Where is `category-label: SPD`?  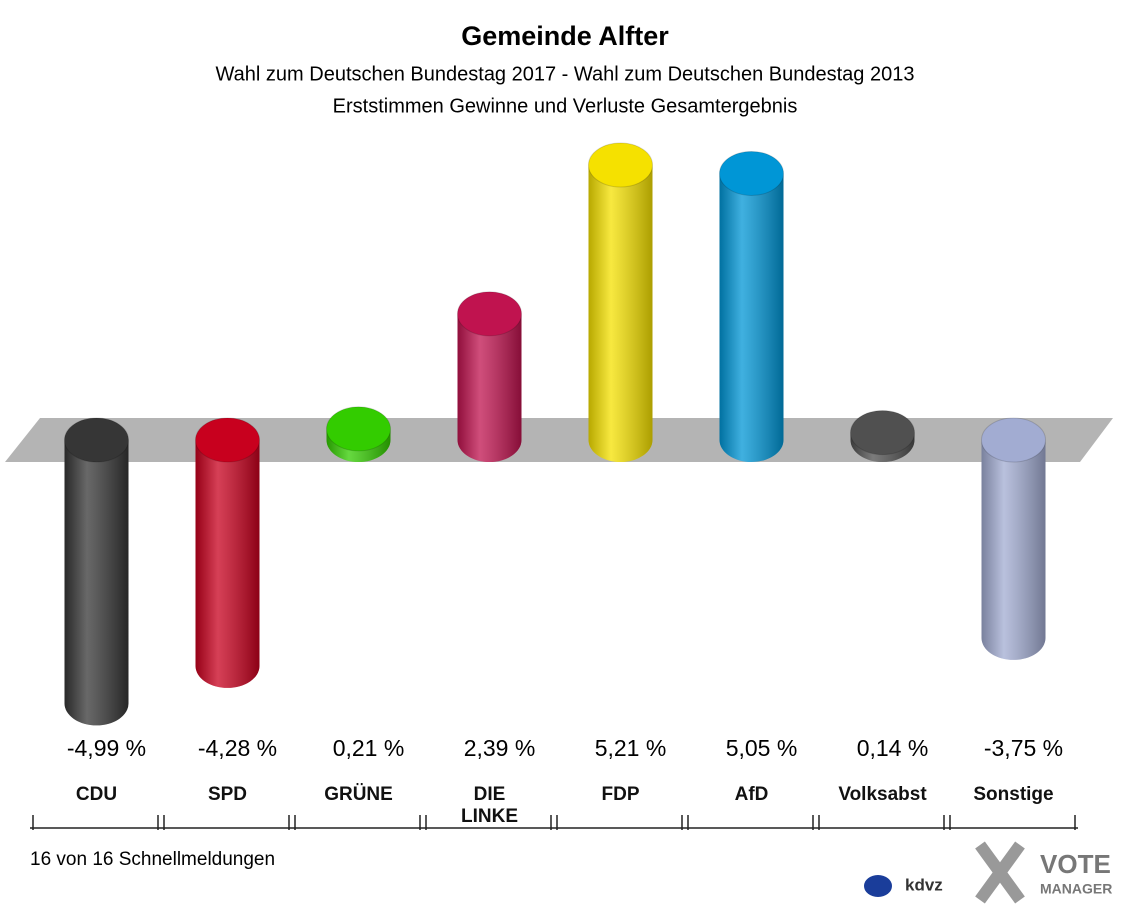 category-label: SPD is located at coordinates (227, 794).